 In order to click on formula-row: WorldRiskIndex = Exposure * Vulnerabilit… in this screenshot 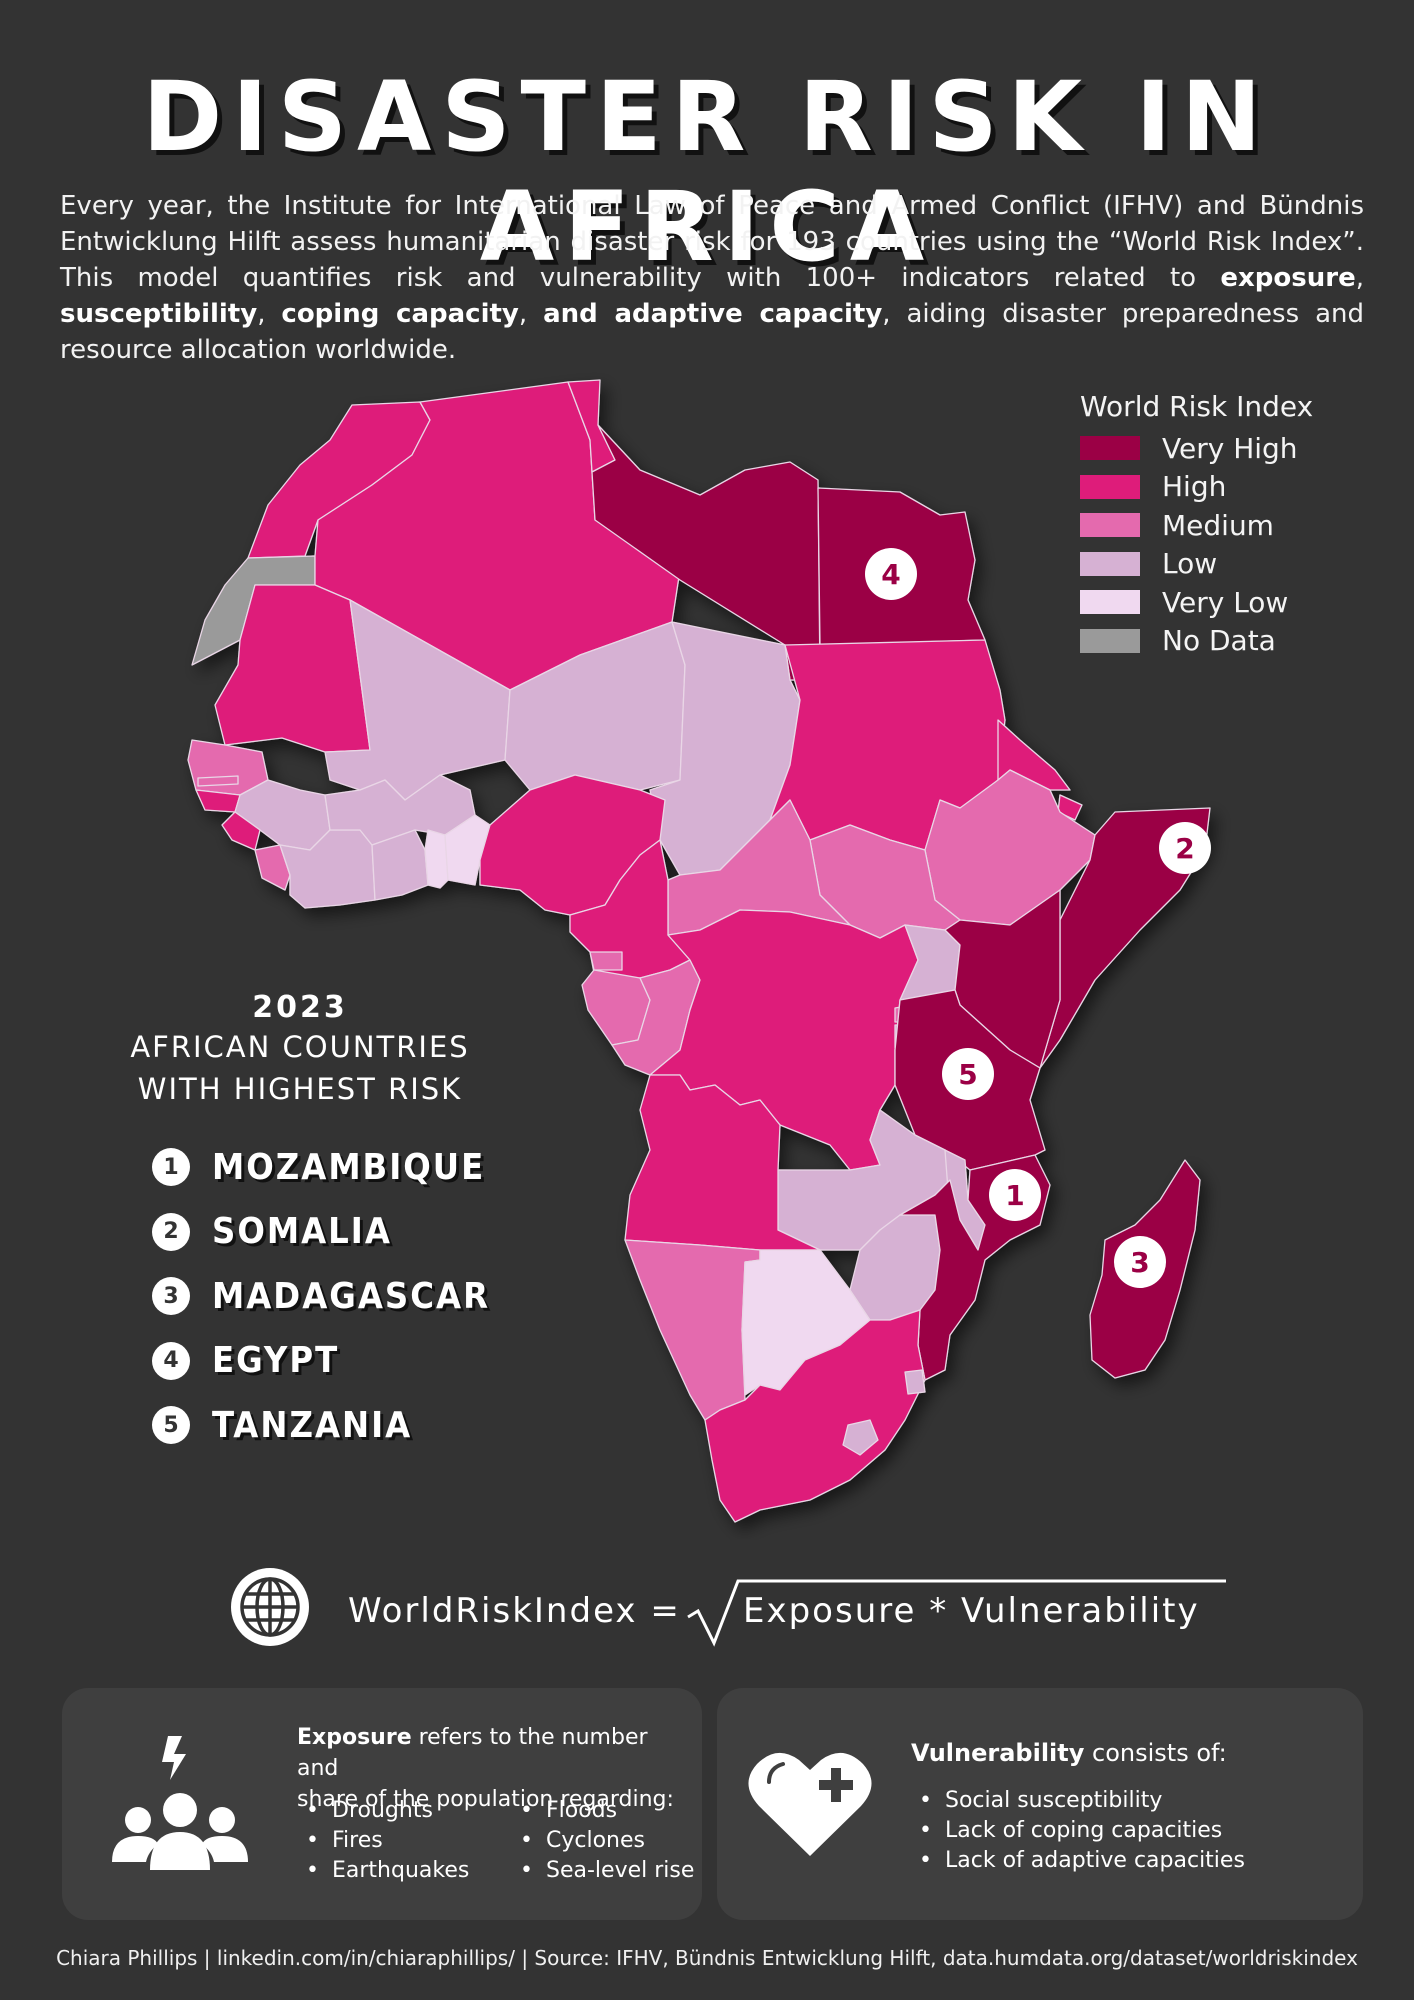, I will do `click(728, 1615)`.